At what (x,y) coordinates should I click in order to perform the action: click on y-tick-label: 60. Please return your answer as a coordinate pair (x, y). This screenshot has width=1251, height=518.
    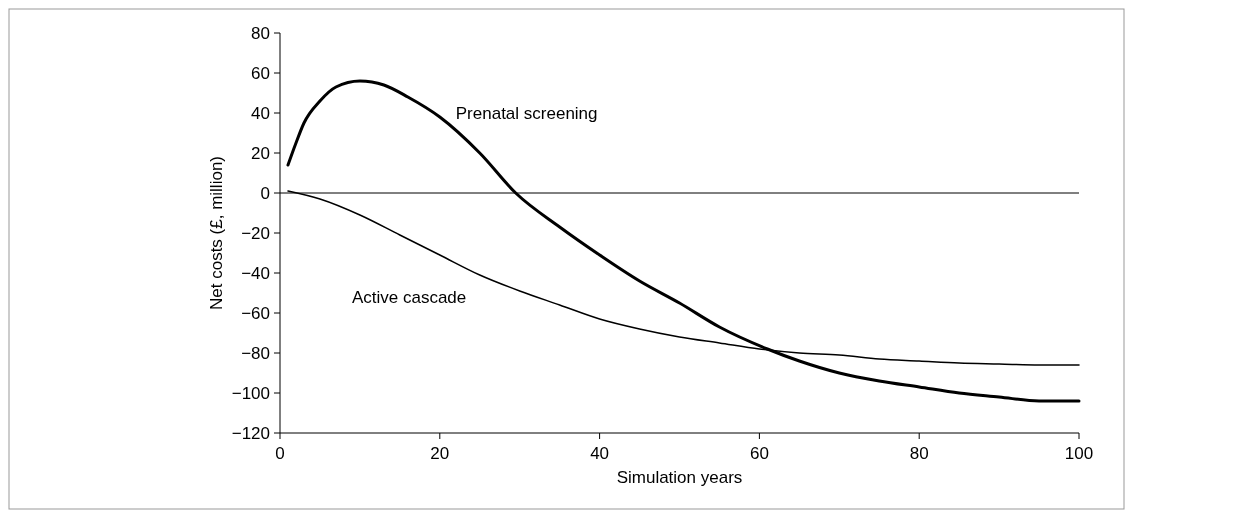
    Looking at the image, I should click on (260, 73).